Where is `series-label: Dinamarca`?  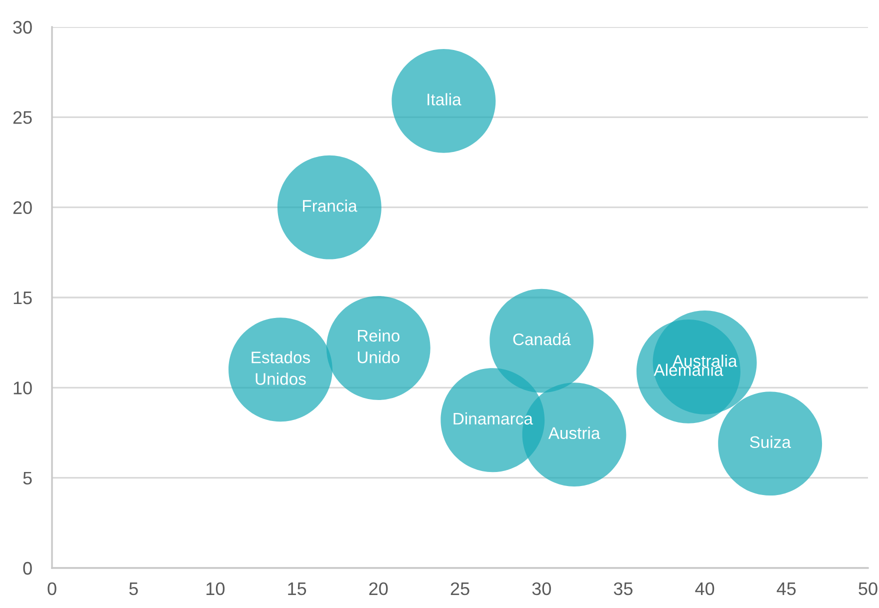 series-label: Dinamarca is located at coordinates (493, 418).